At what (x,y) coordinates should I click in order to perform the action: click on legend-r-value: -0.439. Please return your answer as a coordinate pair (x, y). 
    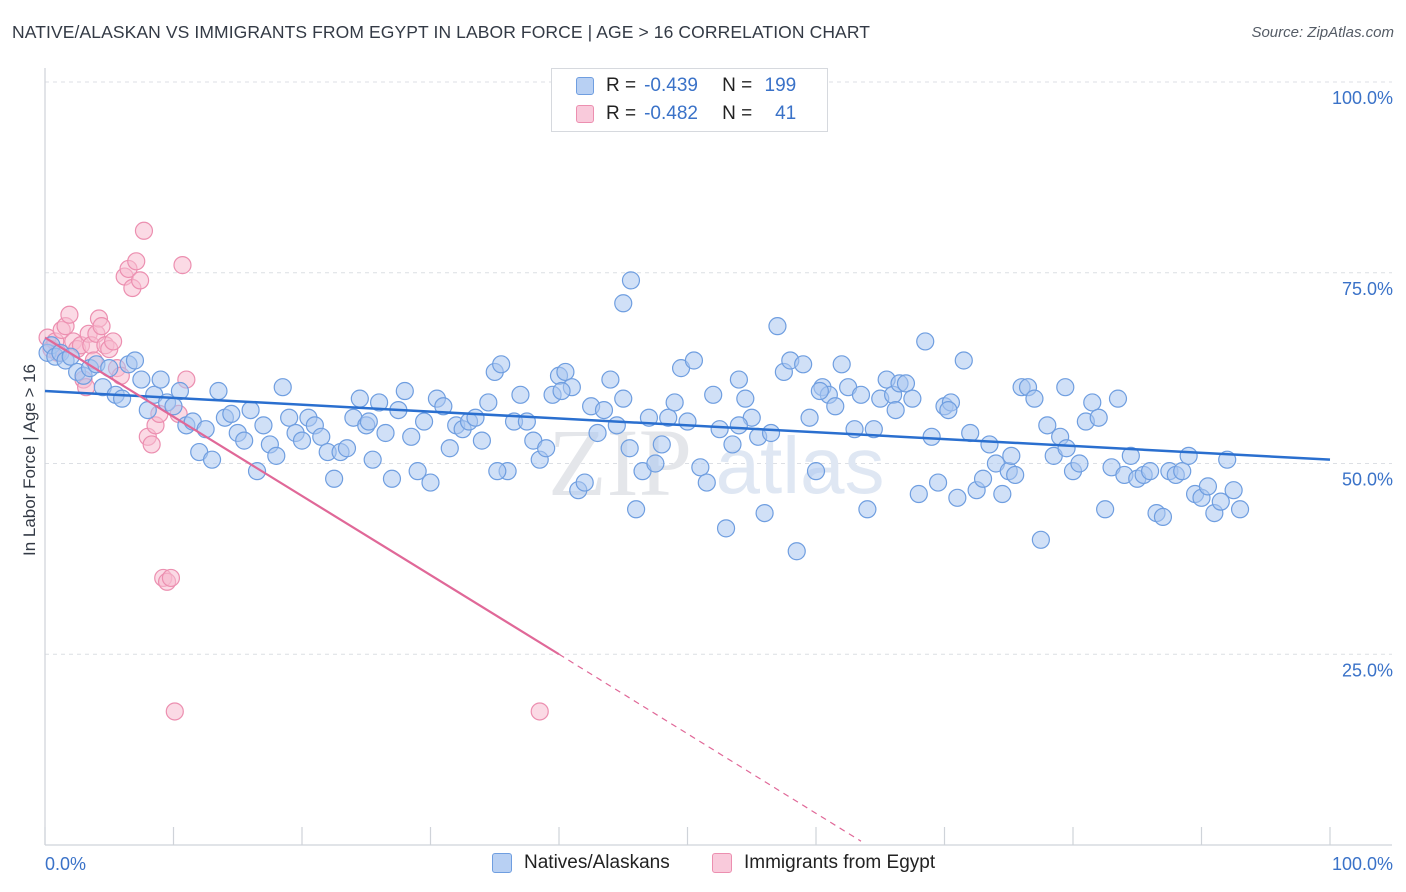
    Looking at the image, I should click on (671, 85).